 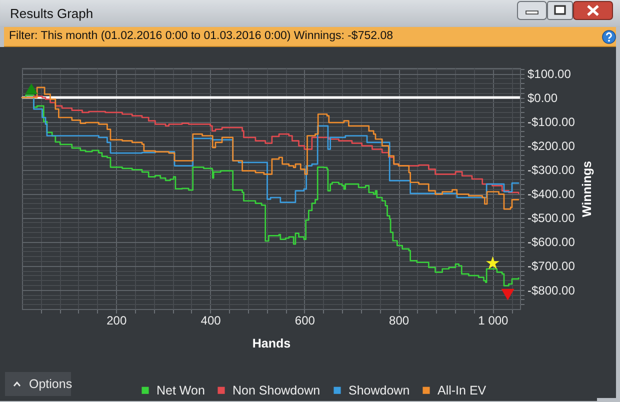 I want to click on y-tick-label: -$400.00, so click(x=552, y=194).